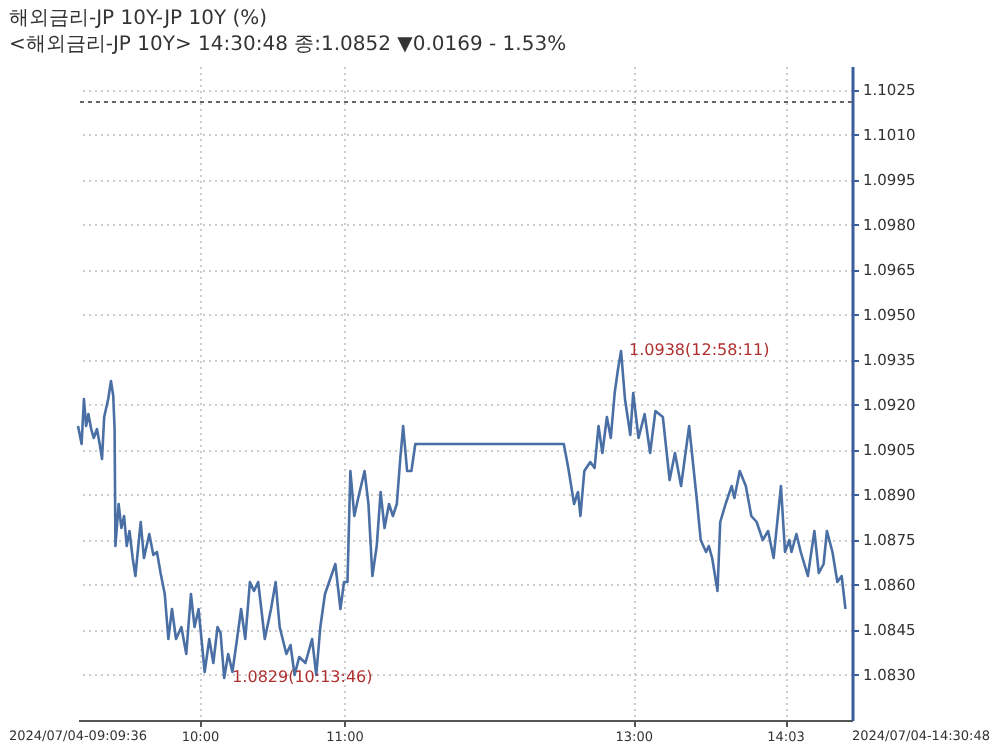  Describe the element at coordinates (288, 45) in the screenshot. I see `chart-subtitle: <해외금리-JP 10Y> 14:30:48 종:1.0852 ▼0.0169 - 1.53%` at that location.